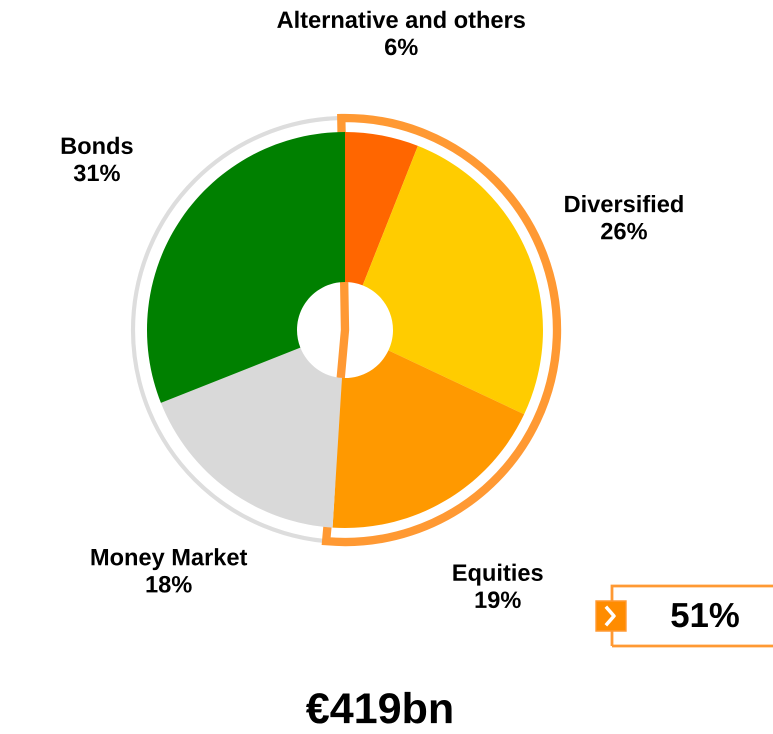  Describe the element at coordinates (169, 584) in the screenshot. I see `data-label: 18%` at that location.